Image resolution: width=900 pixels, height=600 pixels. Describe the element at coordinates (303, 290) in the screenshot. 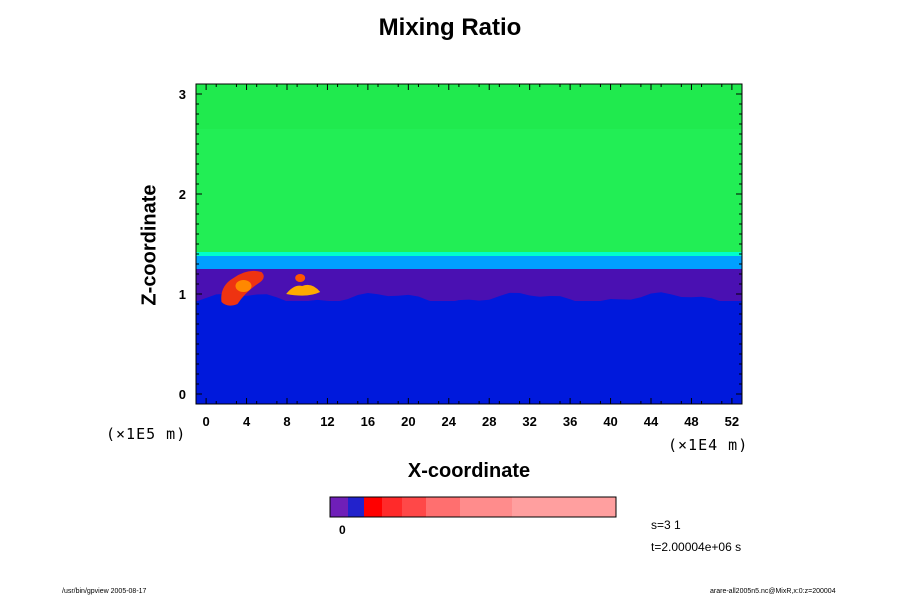

I see `orange-plume` at that location.